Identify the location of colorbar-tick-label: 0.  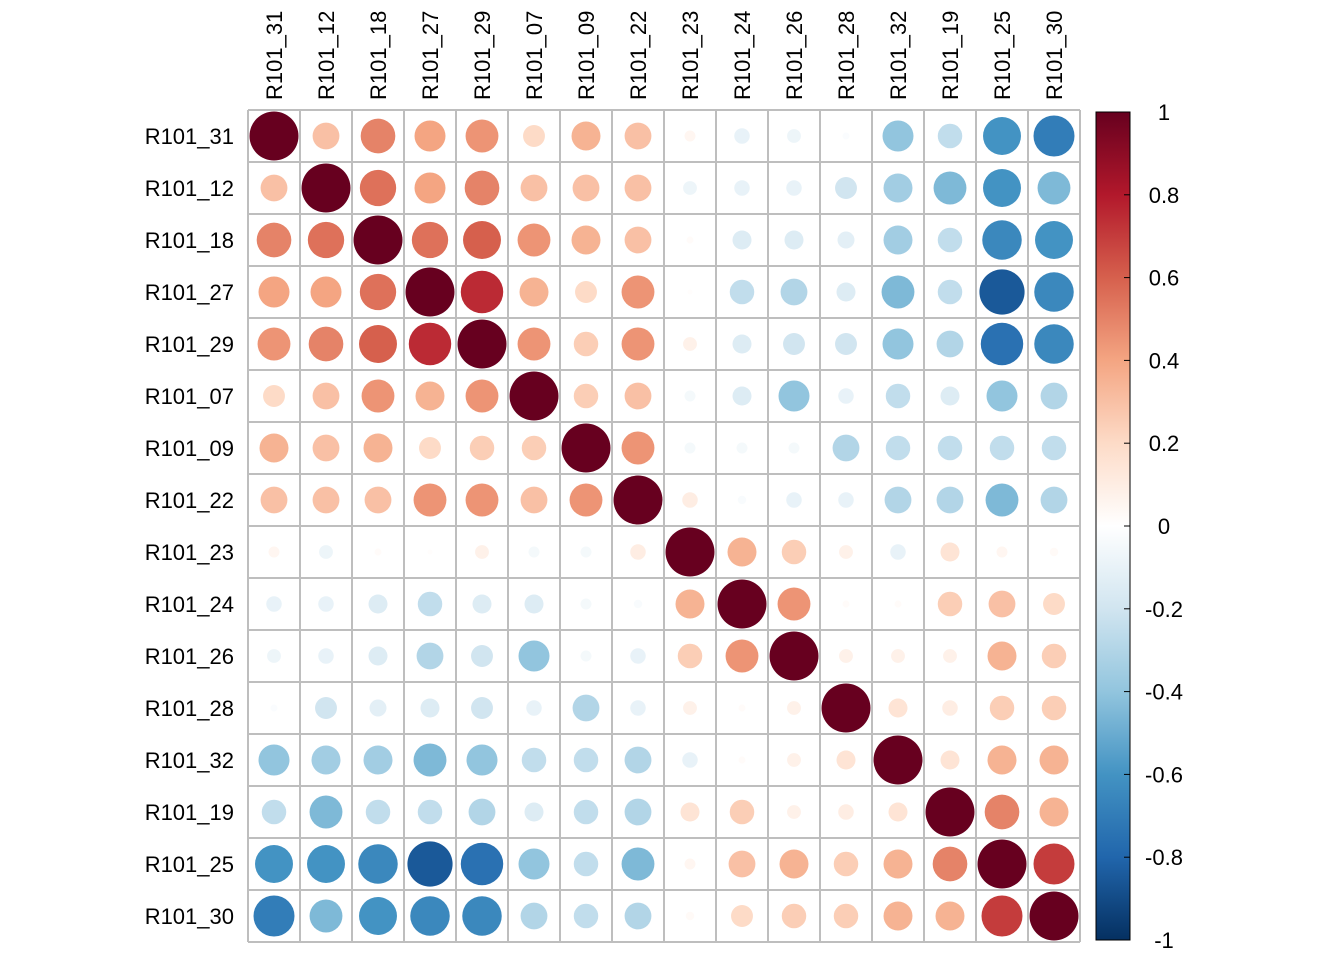
(1164, 526).